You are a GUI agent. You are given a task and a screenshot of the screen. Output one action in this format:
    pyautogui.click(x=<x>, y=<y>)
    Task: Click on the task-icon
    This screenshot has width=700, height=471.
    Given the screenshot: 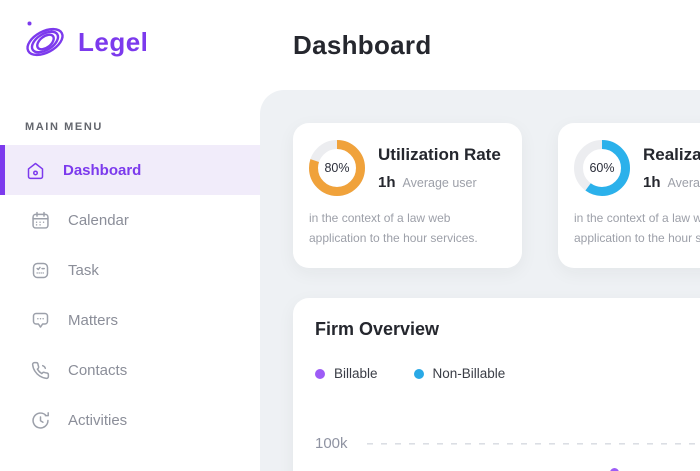 What is the action you would take?
    pyautogui.click(x=40, y=270)
    